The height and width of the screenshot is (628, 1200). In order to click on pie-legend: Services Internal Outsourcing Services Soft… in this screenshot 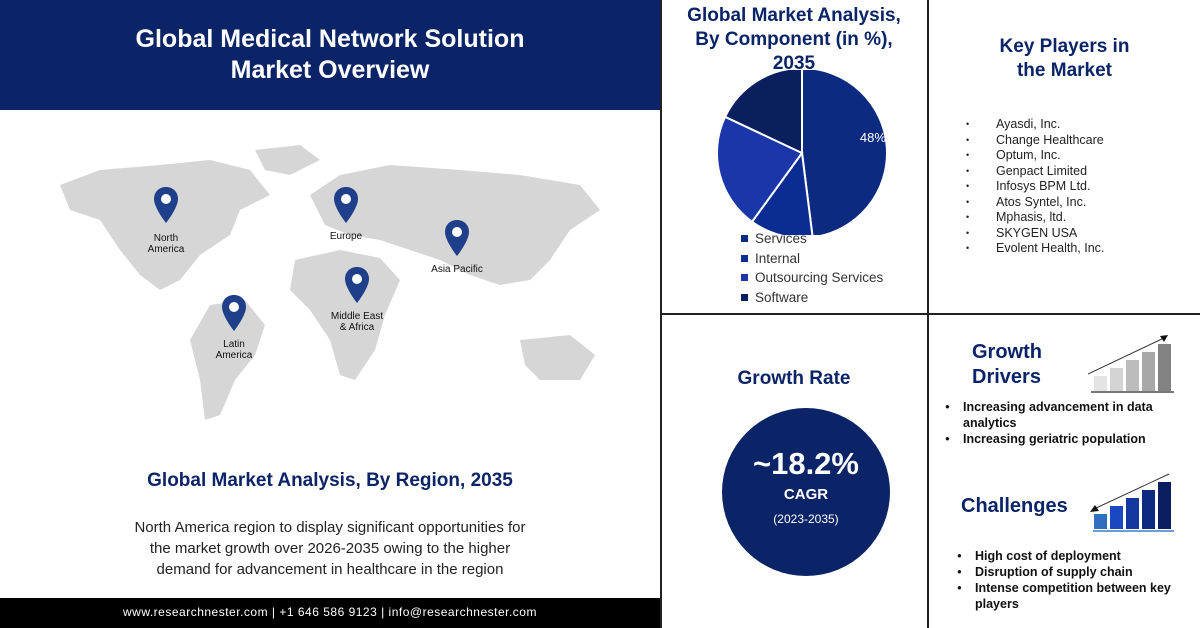, I will do `click(812, 268)`.